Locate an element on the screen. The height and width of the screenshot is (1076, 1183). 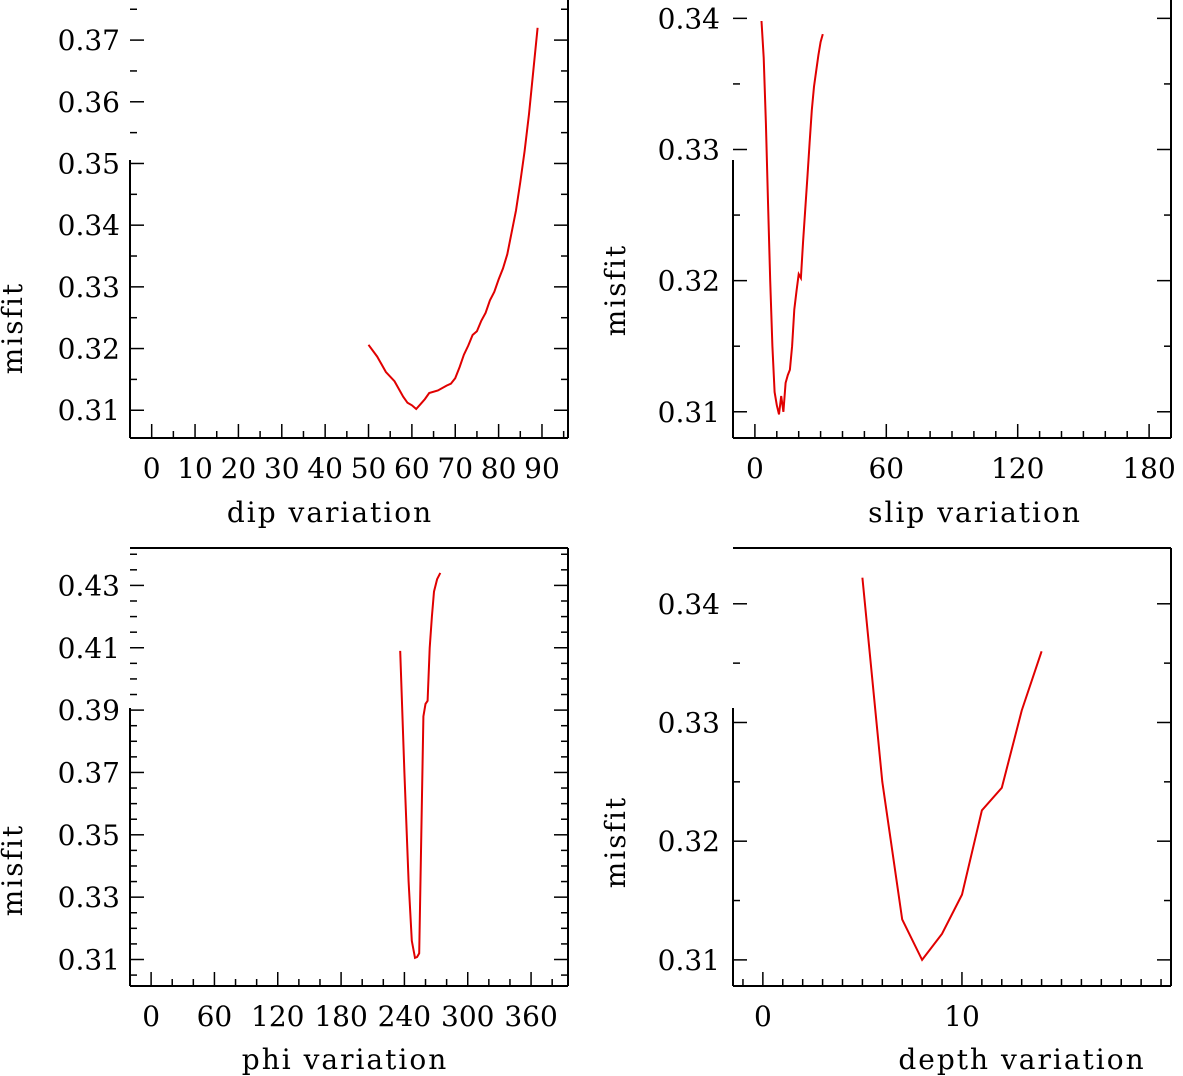
x-axis-title: phi variation is located at coordinates (345, 1059).